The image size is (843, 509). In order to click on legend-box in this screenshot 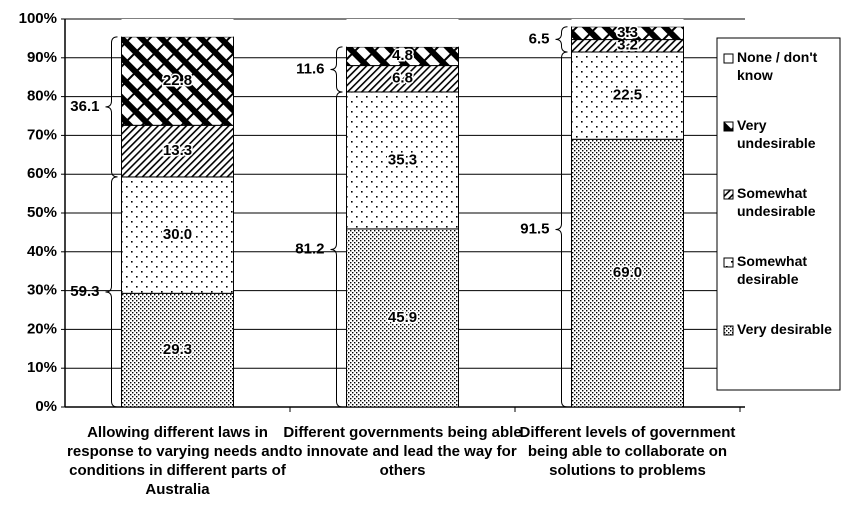, I will do `click(778, 214)`.